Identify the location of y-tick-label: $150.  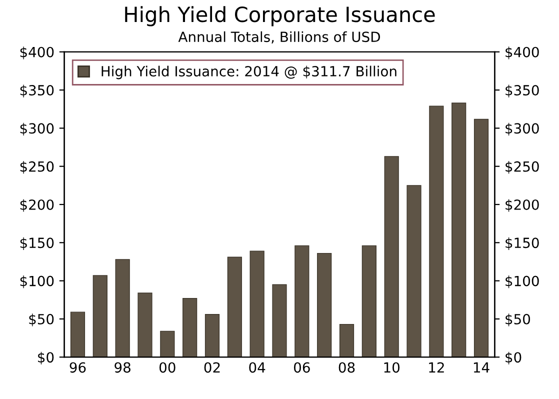
(37, 243).